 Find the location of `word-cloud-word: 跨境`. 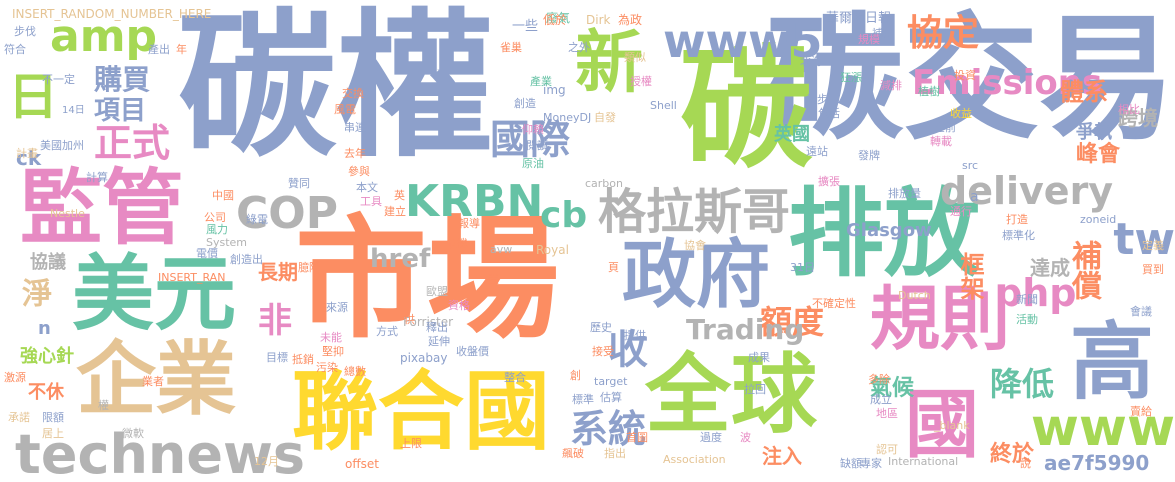

word-cloud-word: 跨境 is located at coordinates (1138, 118).